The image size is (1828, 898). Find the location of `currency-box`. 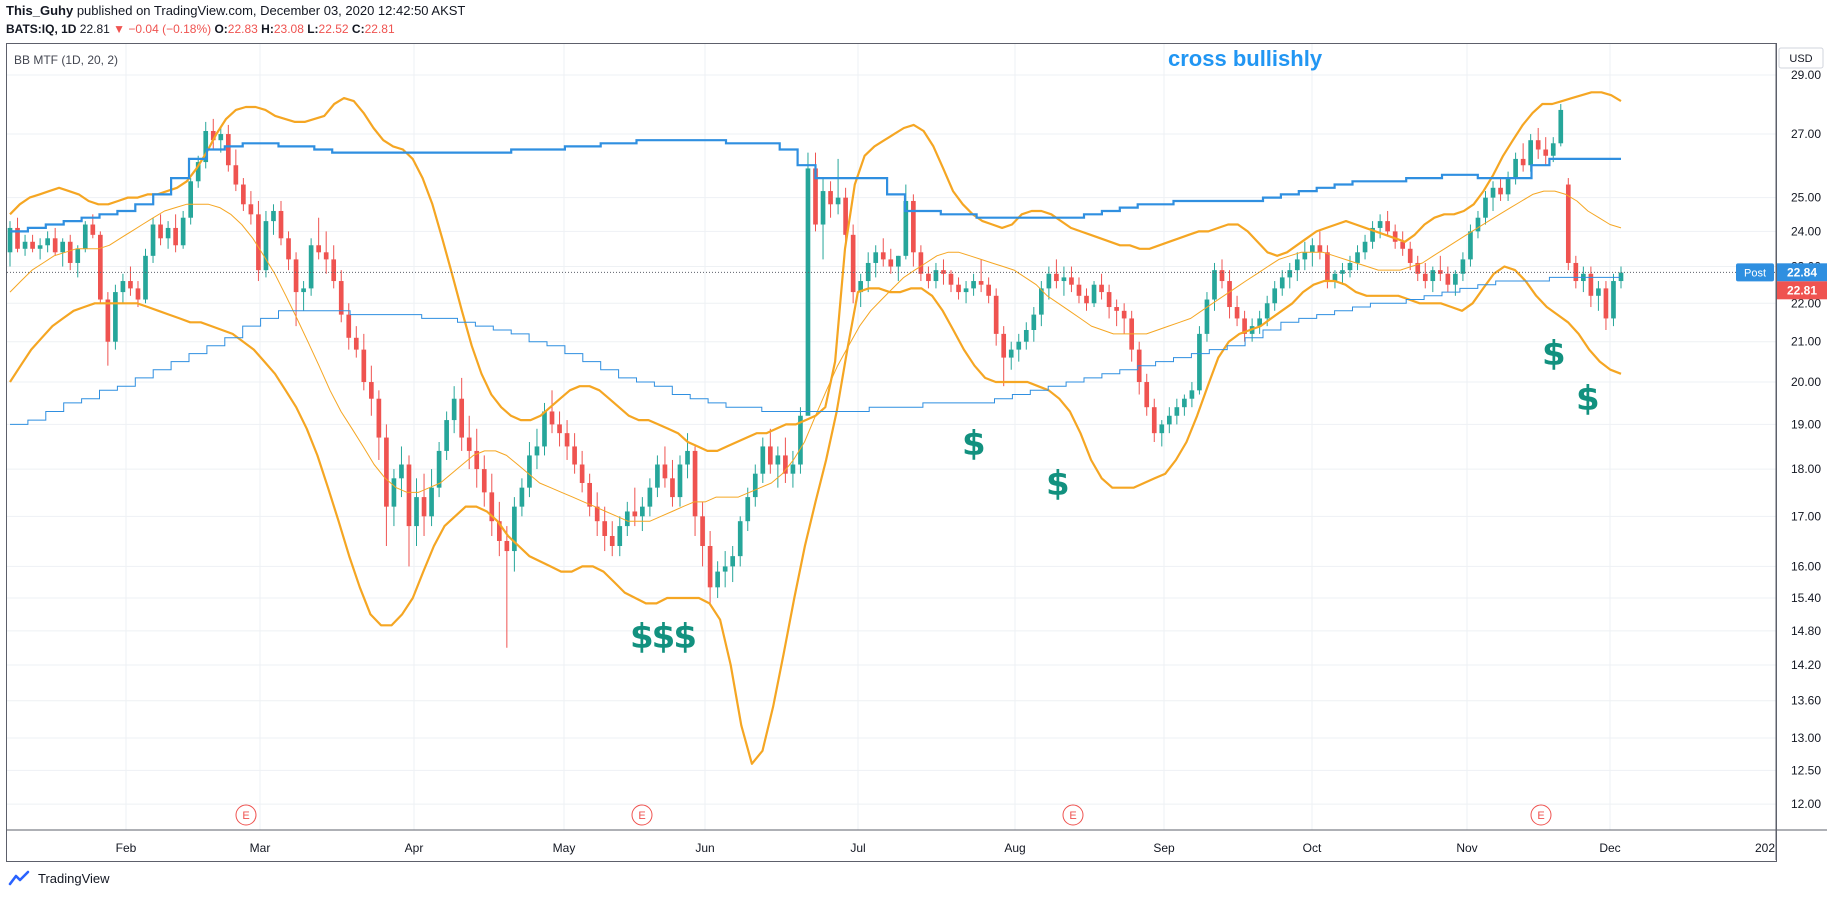

currency-box is located at coordinates (1801, 58).